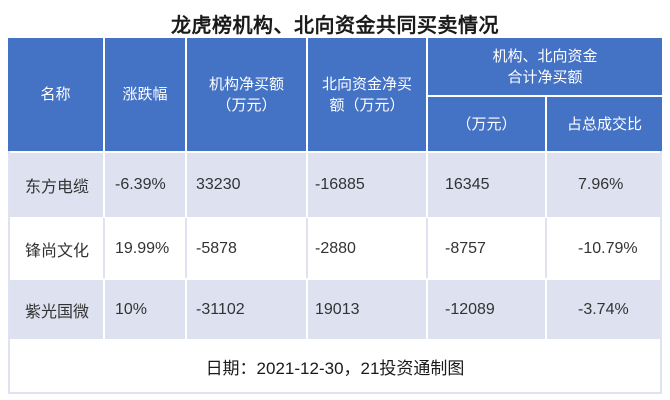 This screenshot has width=670, height=400. What do you see at coordinates (366, 308) in the screenshot?
I see `cell-north-row3: 19013` at bounding box center [366, 308].